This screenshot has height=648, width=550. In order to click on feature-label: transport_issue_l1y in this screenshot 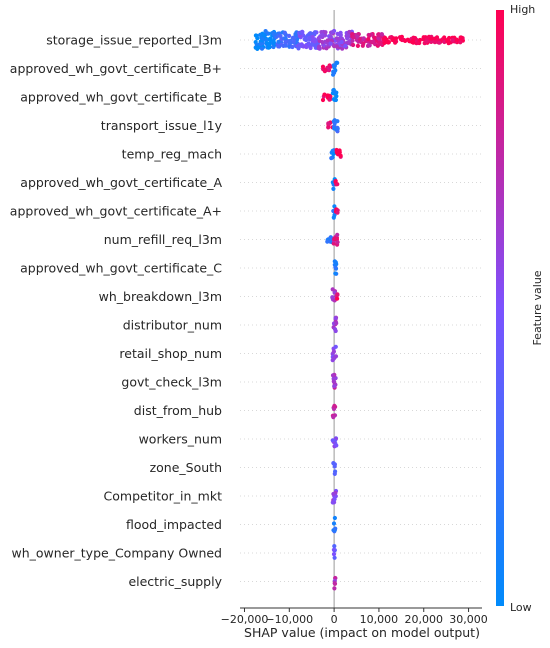, I will do `click(162, 125)`.